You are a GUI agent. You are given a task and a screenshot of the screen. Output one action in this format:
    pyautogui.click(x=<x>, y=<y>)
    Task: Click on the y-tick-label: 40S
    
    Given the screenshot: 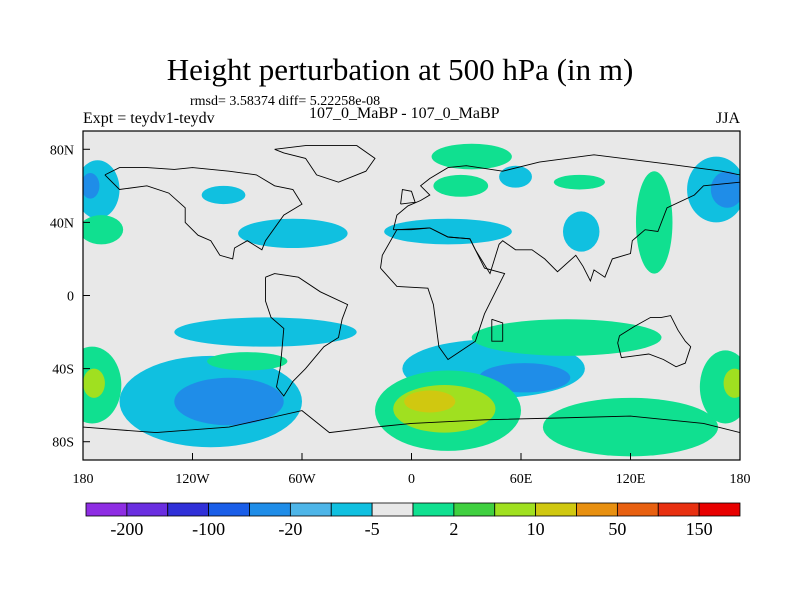 What is the action you would take?
    pyautogui.click(x=63, y=370)
    